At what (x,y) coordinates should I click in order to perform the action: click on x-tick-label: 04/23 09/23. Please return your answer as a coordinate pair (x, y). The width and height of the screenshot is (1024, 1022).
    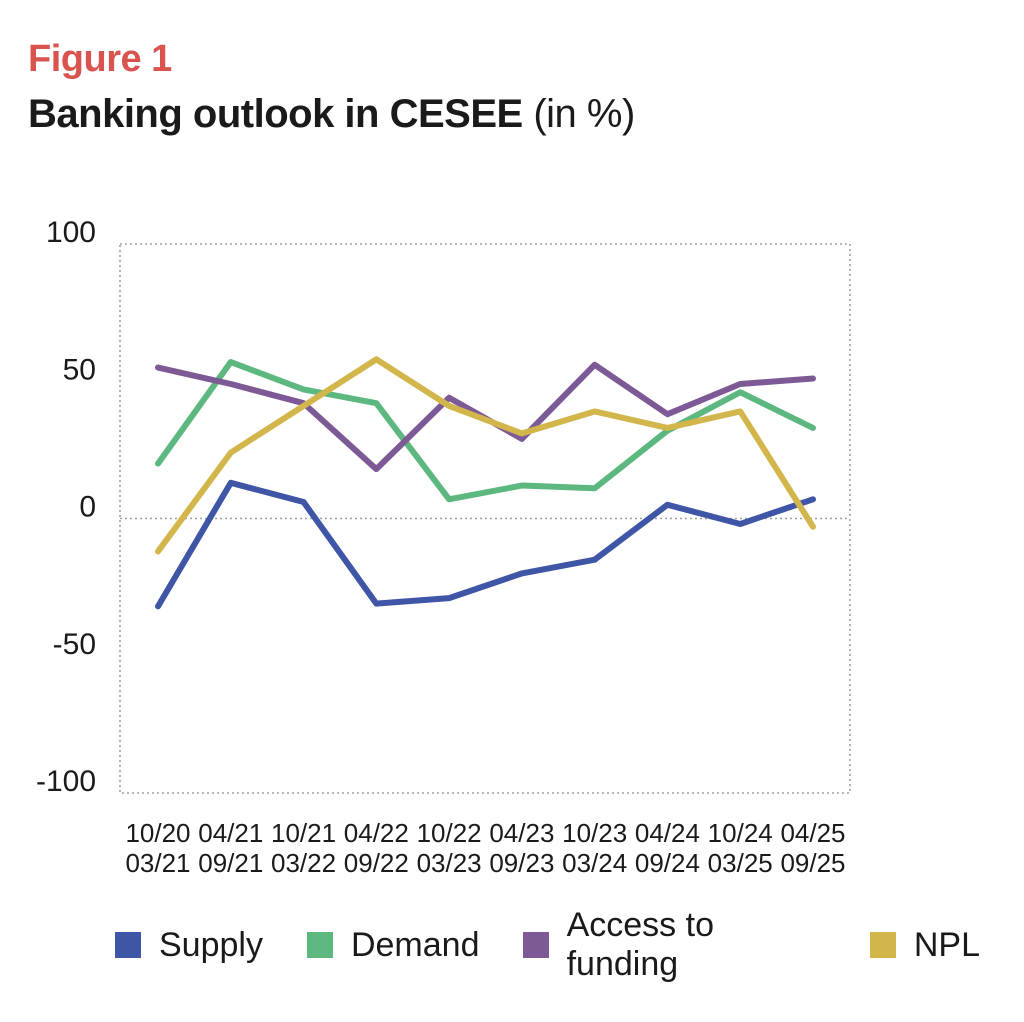
    Looking at the image, I should click on (521, 848).